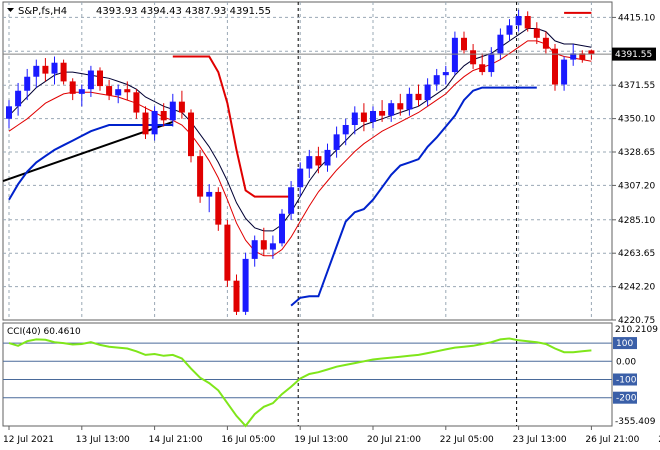 Image resolution: width=660 pixels, height=450 pixels. I want to click on time-tick-label: 12 Jul 2021, so click(28, 440).